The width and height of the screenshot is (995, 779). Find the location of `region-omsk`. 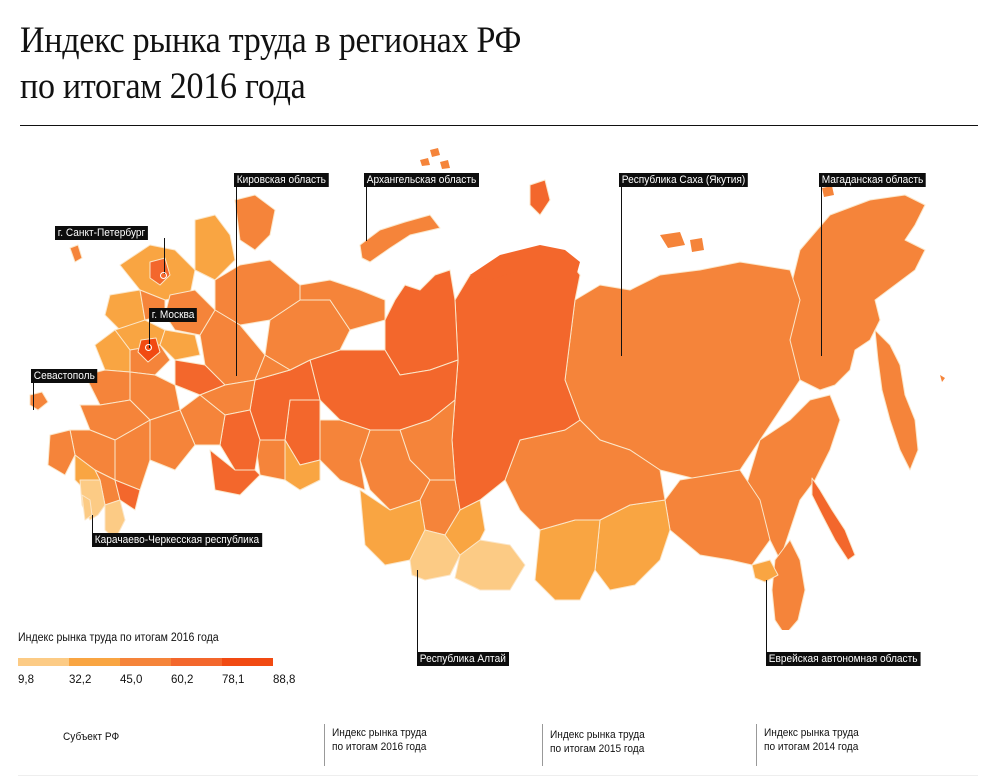

region-omsk is located at coordinates (345, 455).